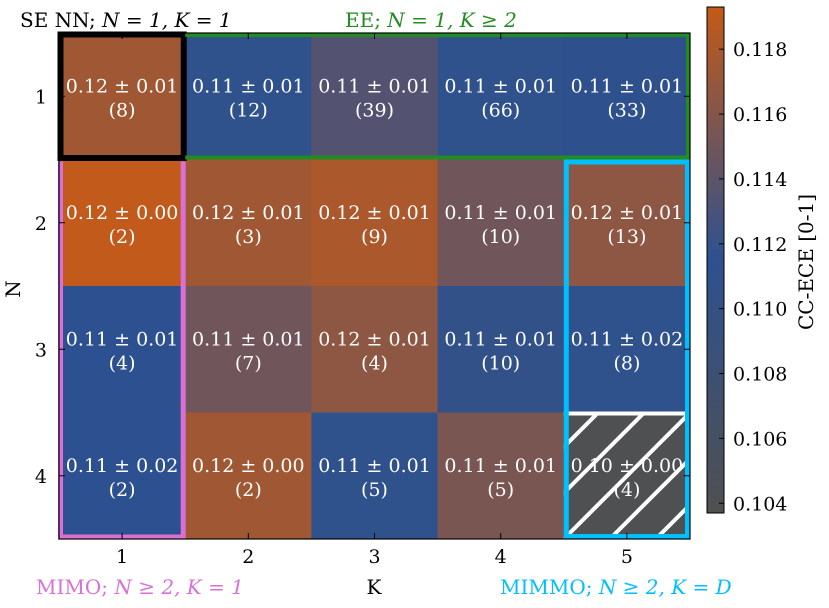  What do you see at coordinates (627, 557) in the screenshot?
I see `x-tick-label: 5` at bounding box center [627, 557].